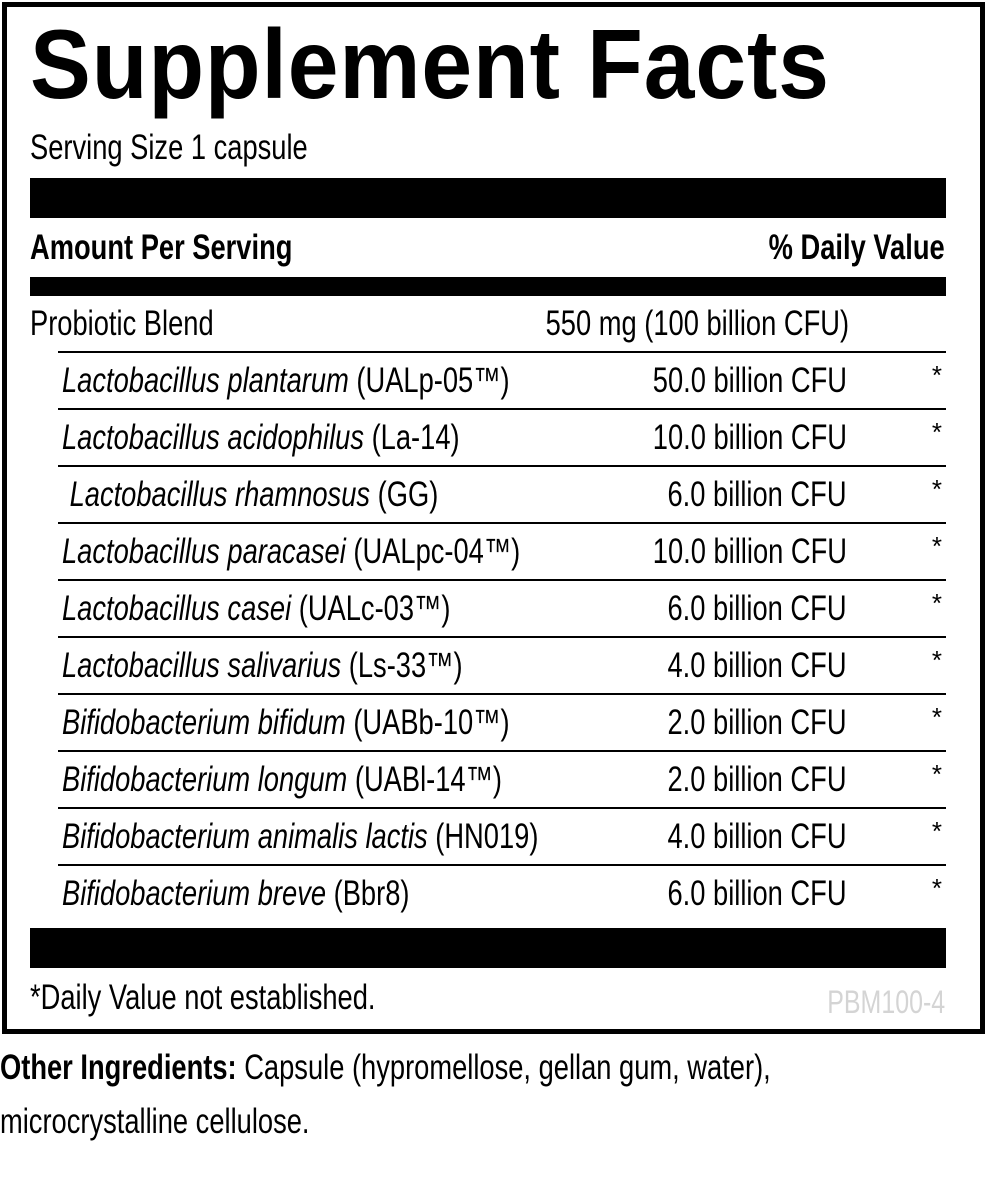  What do you see at coordinates (118, 1067) in the screenshot?
I see `other-ingredients-label: Other Ingredients:` at bounding box center [118, 1067].